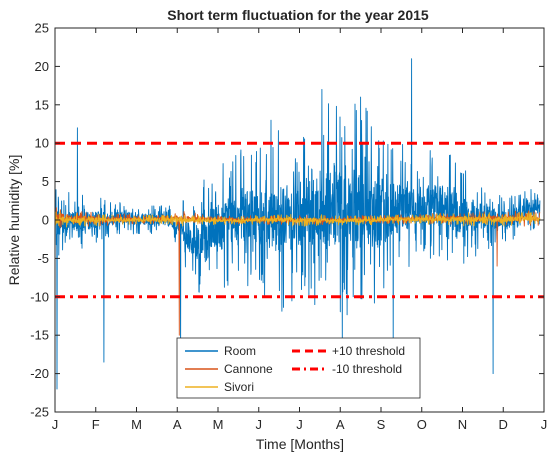  I want to click on y-tick-label: -15, so click(39, 335).